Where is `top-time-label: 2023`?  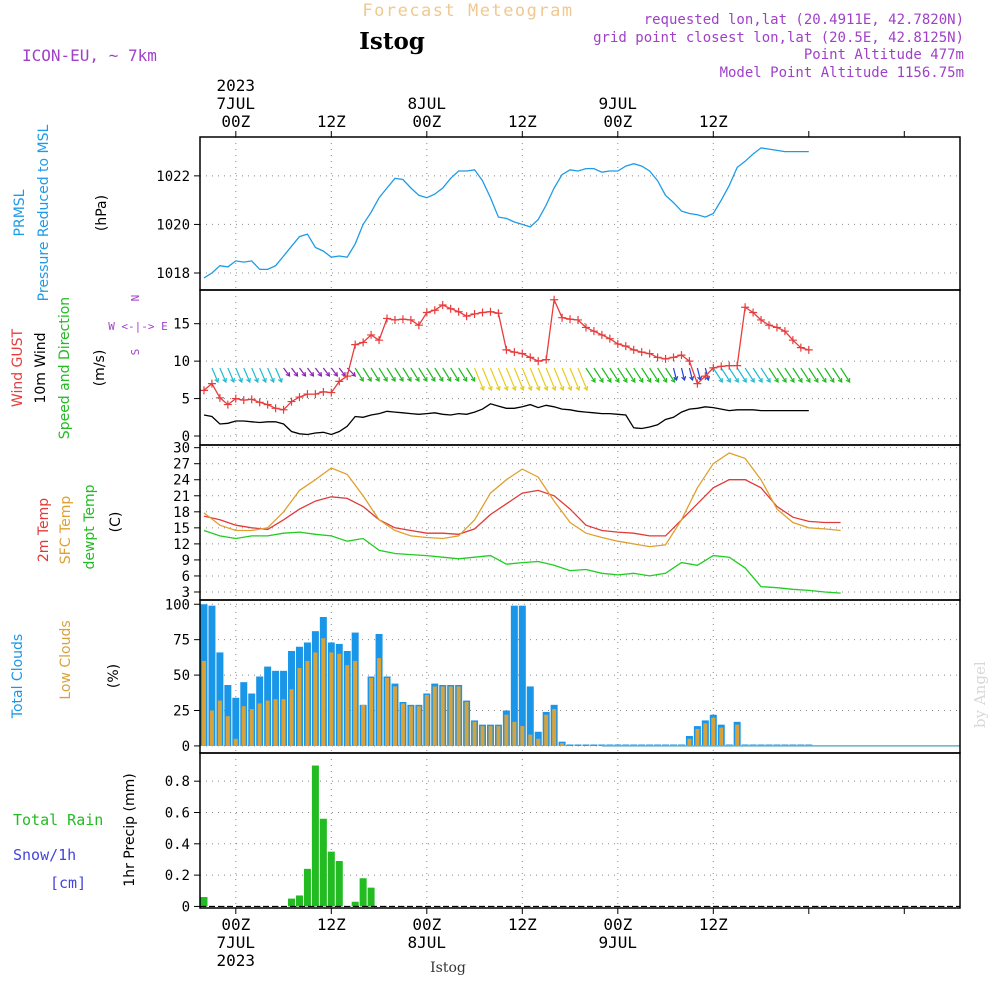
top-time-label: 2023 is located at coordinates (236, 85).